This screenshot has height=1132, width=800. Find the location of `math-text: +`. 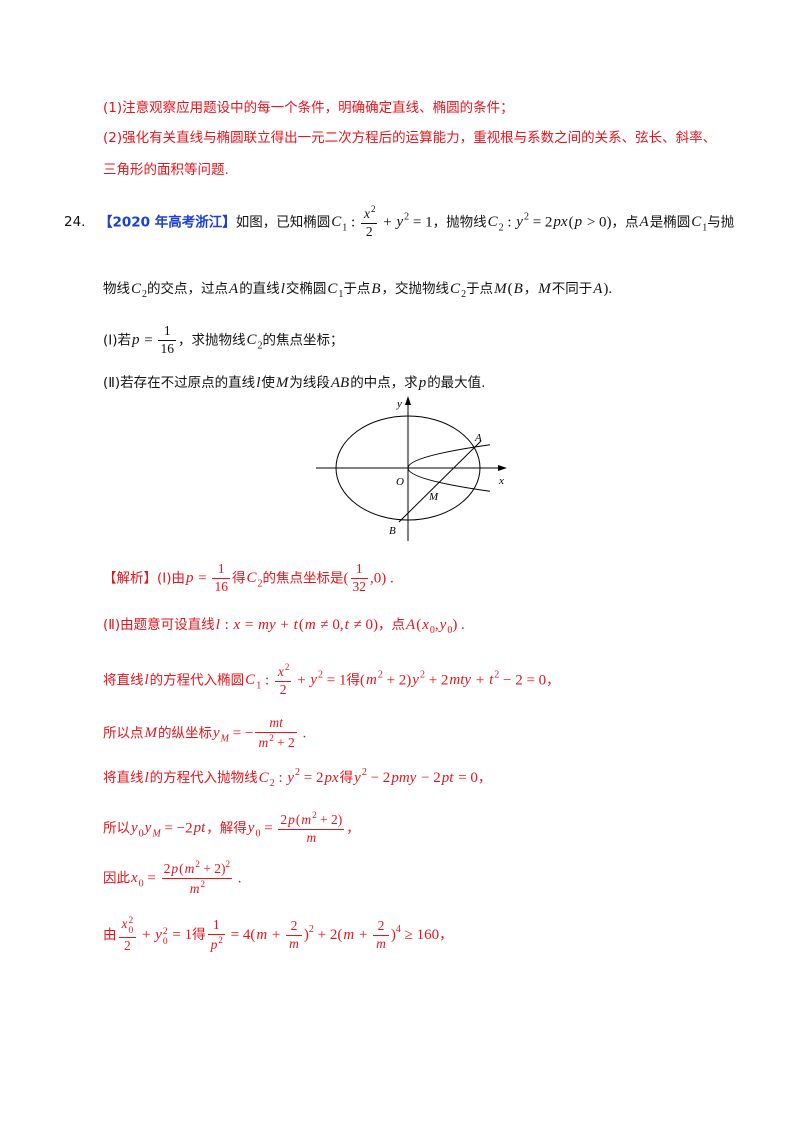

math-text: + is located at coordinates (387, 222).